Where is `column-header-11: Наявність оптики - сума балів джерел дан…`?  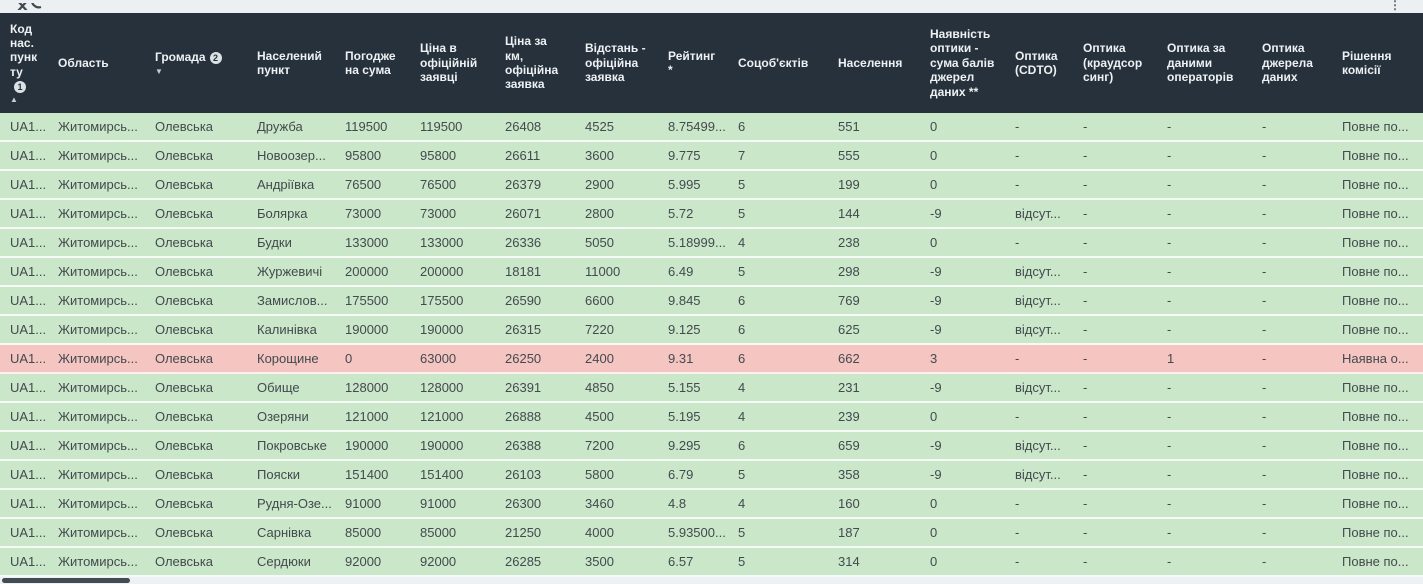
column-header-11: Наявність оптики - сума балів джерел дан… is located at coordinates (962, 63).